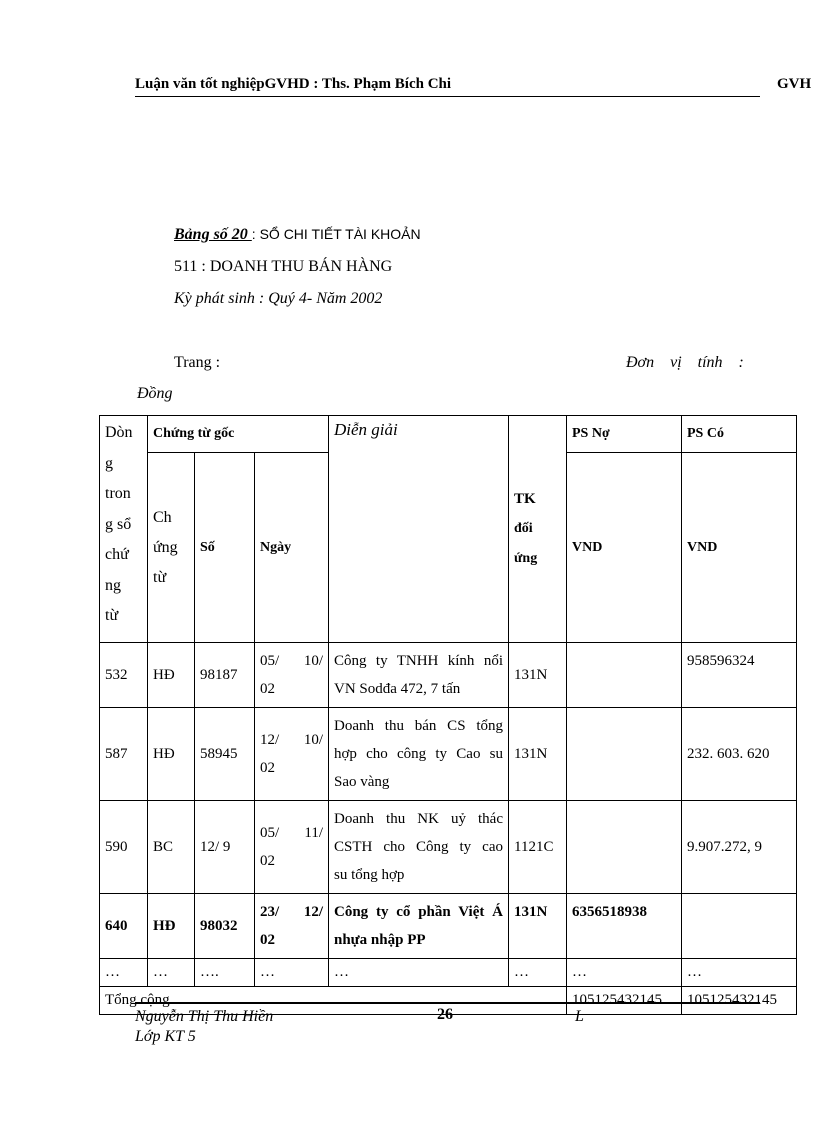 This screenshot has width=816, height=1123. I want to click on header-text: Dòn, so click(119, 432).